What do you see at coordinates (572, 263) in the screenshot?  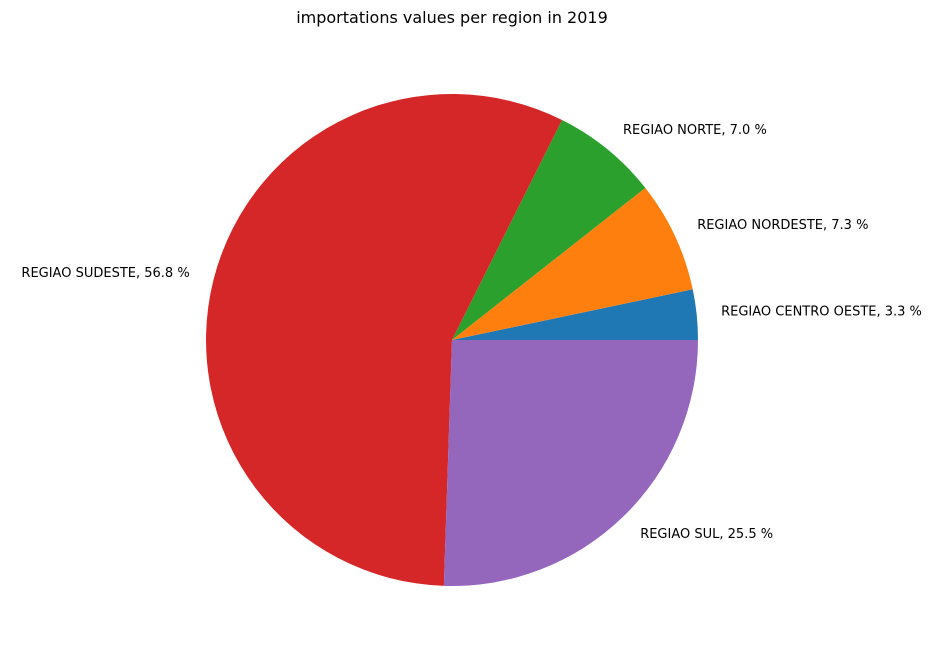 I see `pie-slice-regiao-nordeste` at bounding box center [572, 263].